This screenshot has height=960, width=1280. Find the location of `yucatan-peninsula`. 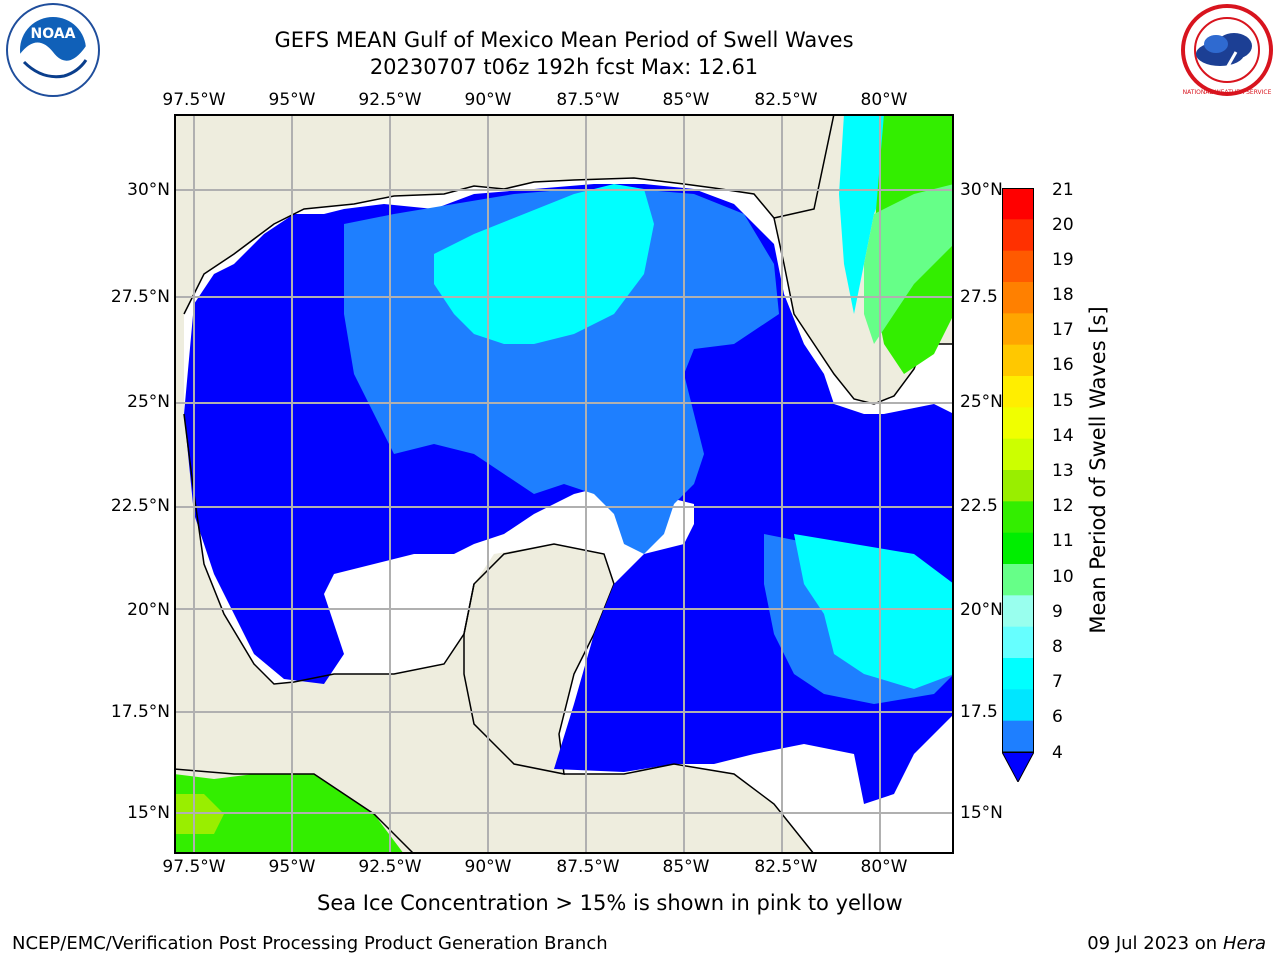

yucatan-peninsula is located at coordinates (539, 659).